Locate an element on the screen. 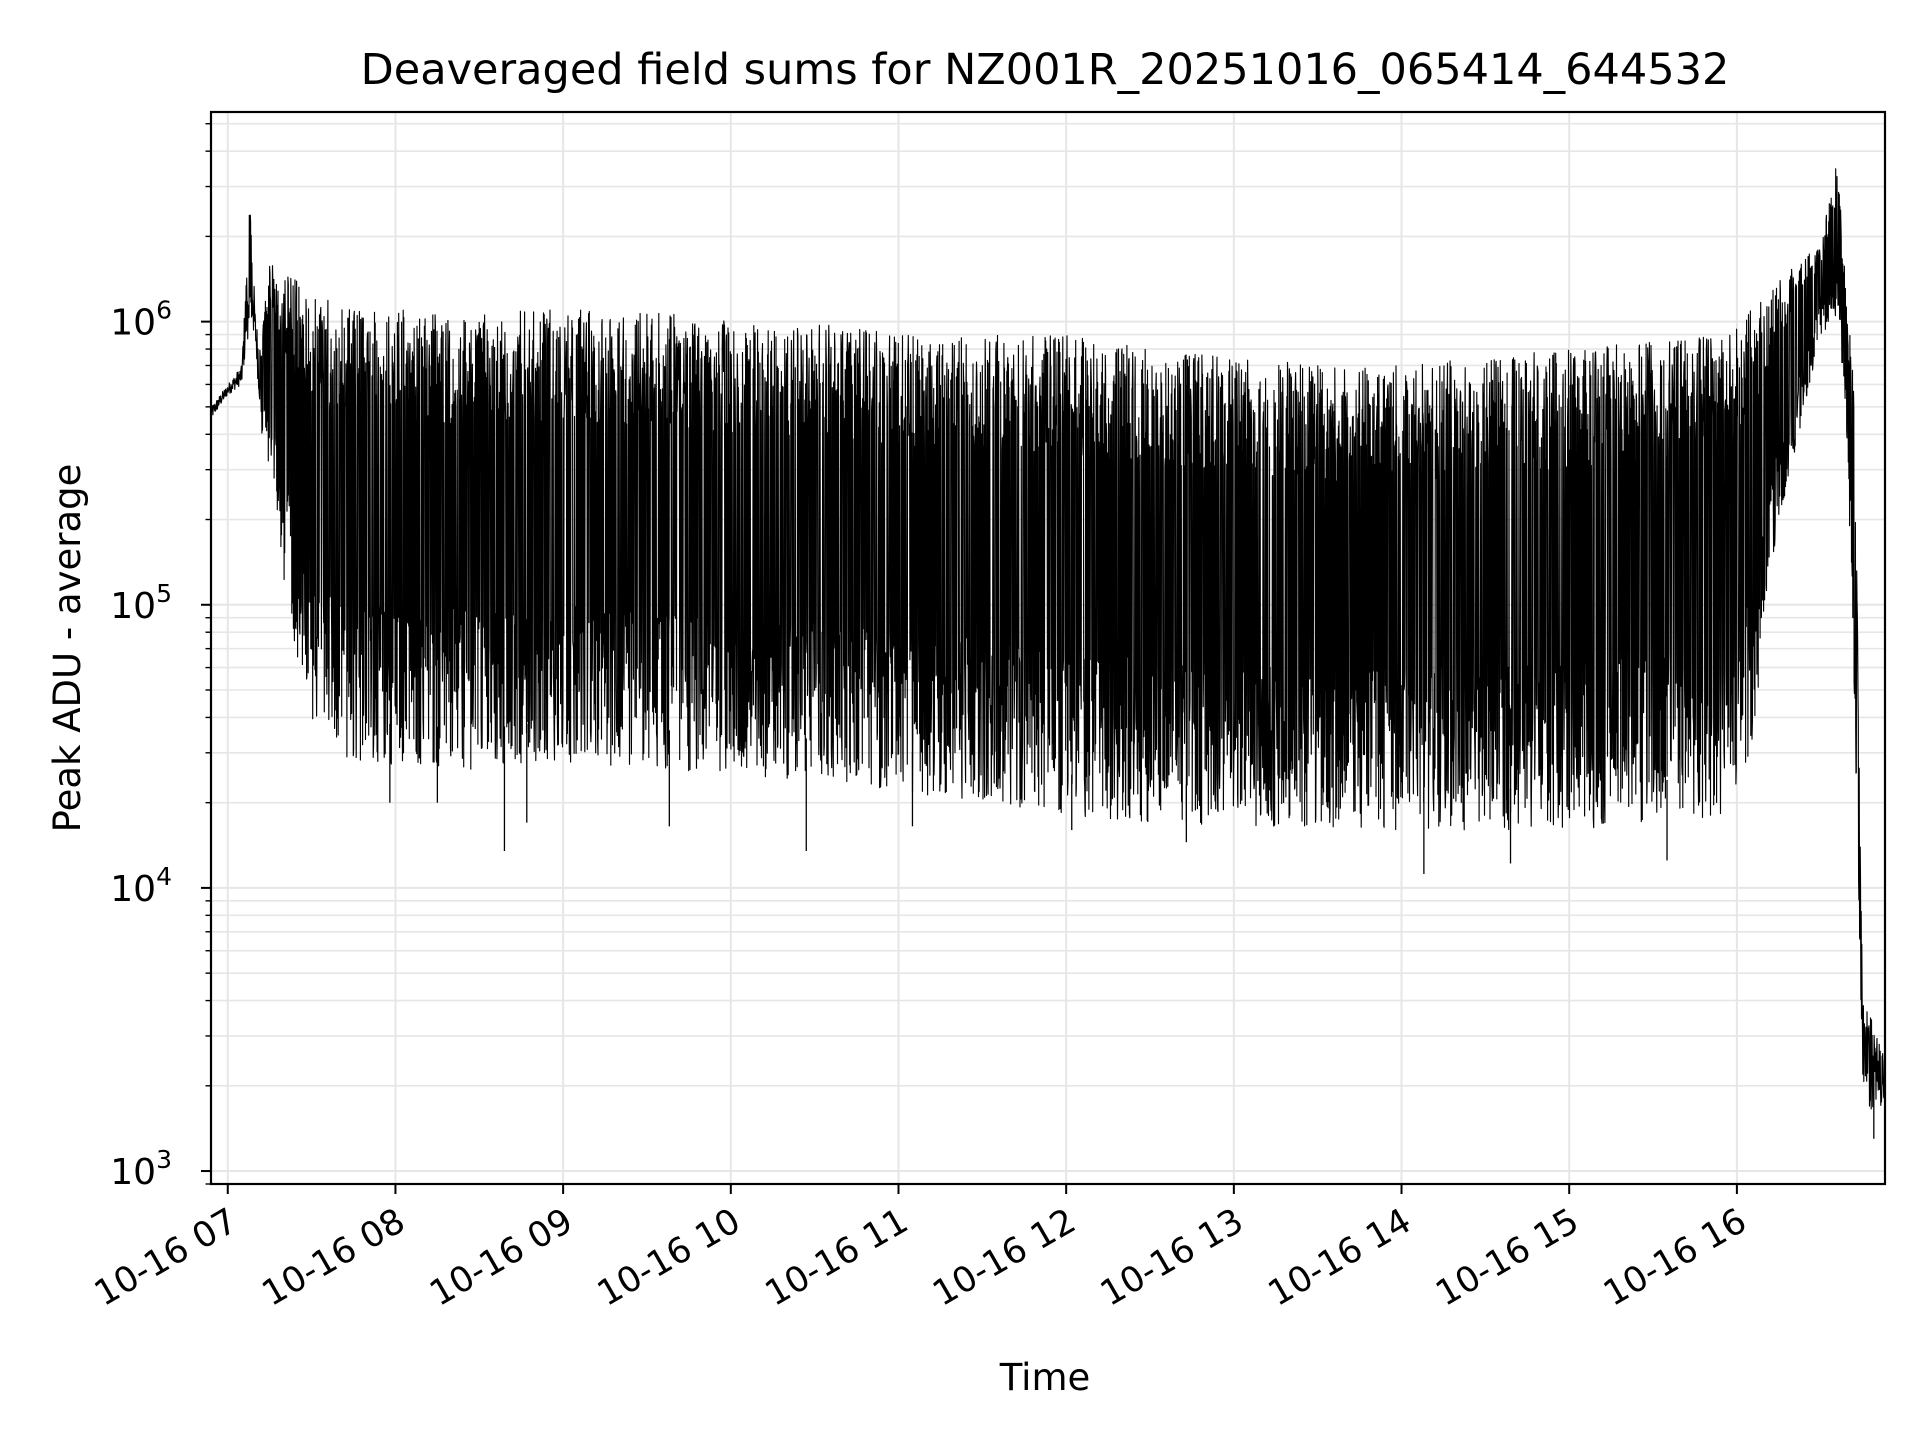 This screenshot has width=1920, height=1440. x-axis-label: Time is located at coordinates (1045, 1377).